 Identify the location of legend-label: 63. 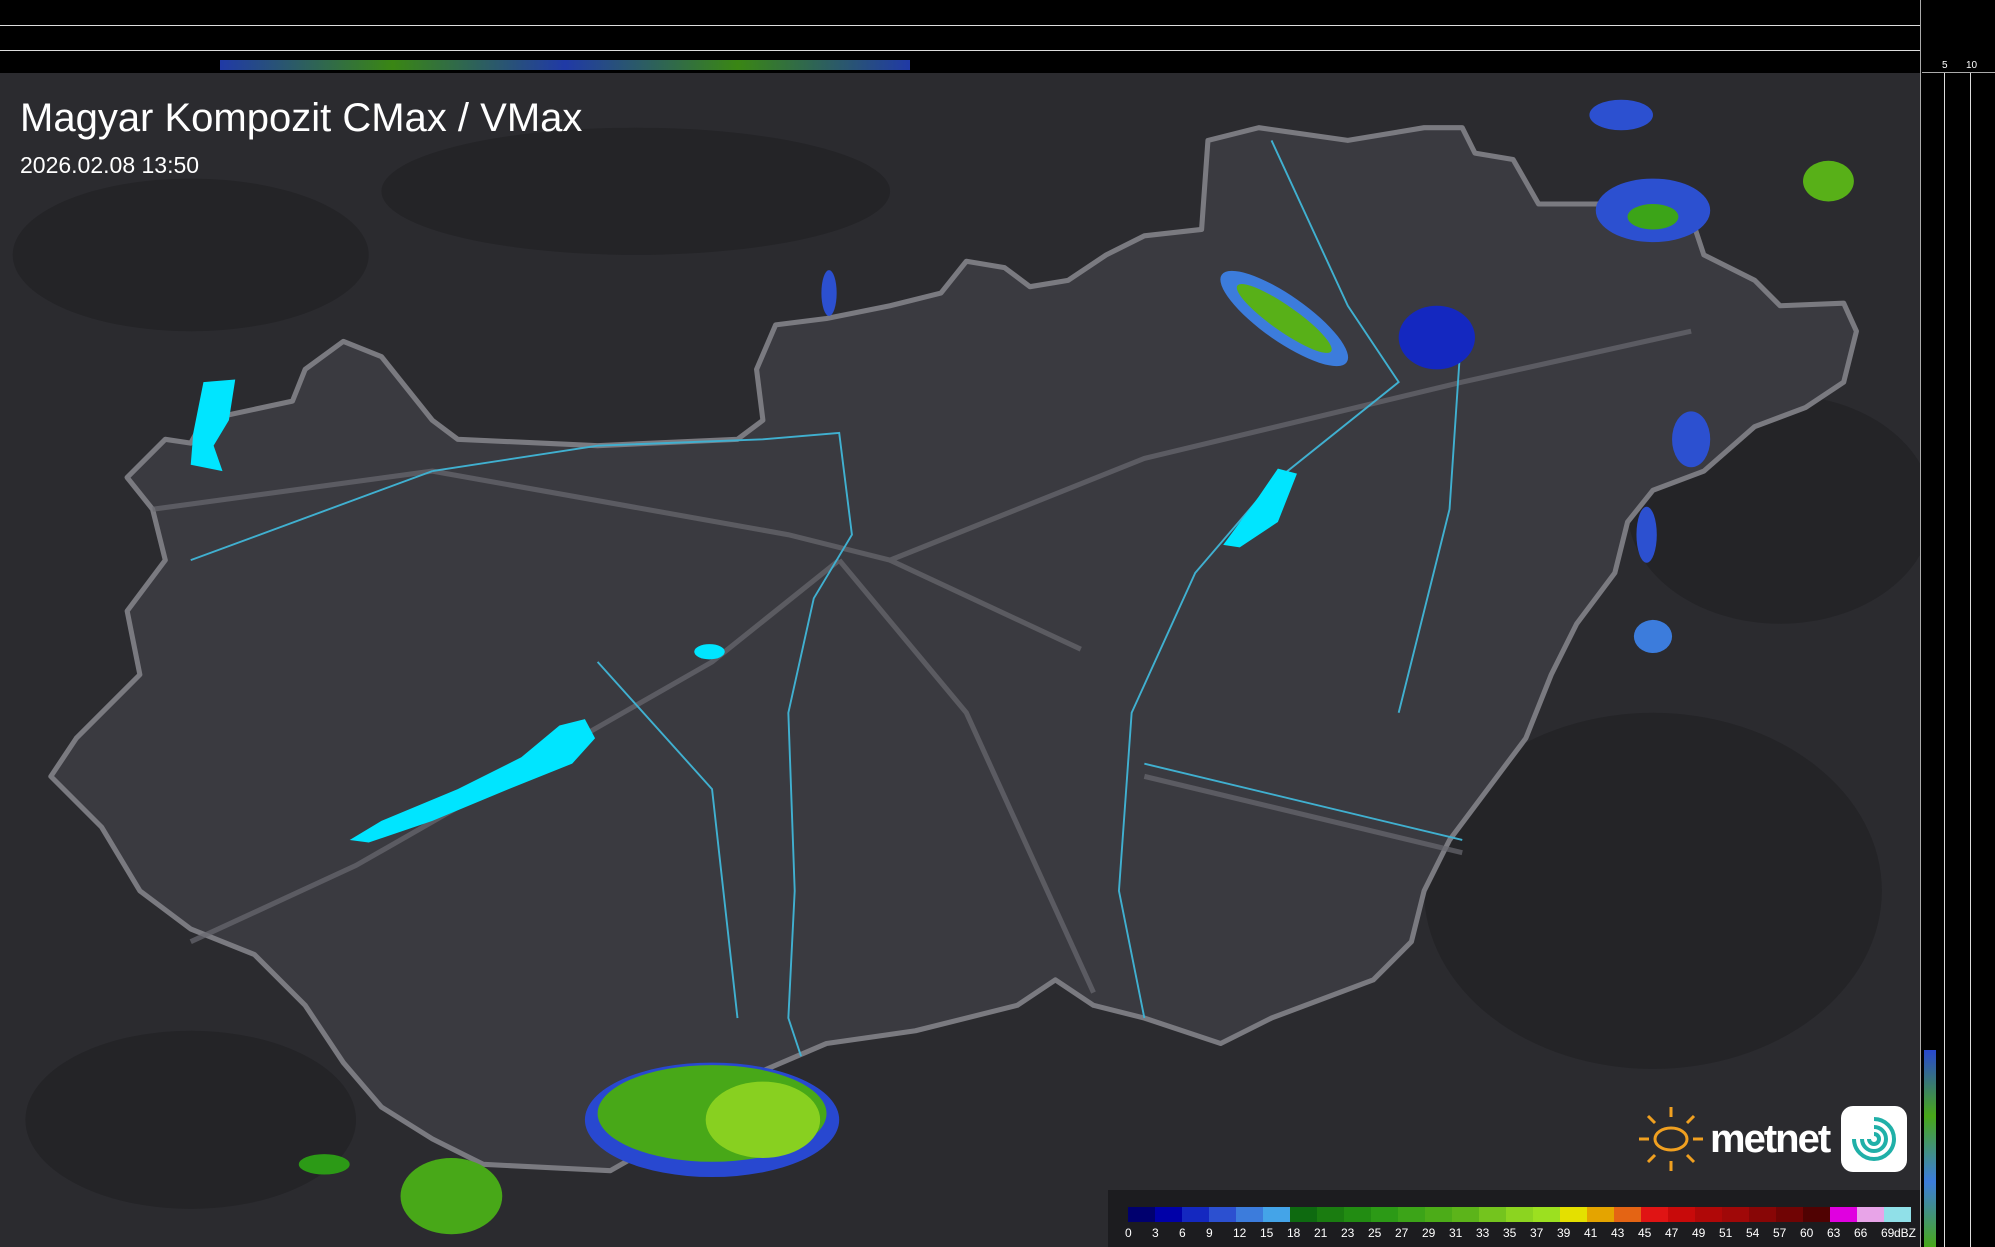
(1834, 1233).